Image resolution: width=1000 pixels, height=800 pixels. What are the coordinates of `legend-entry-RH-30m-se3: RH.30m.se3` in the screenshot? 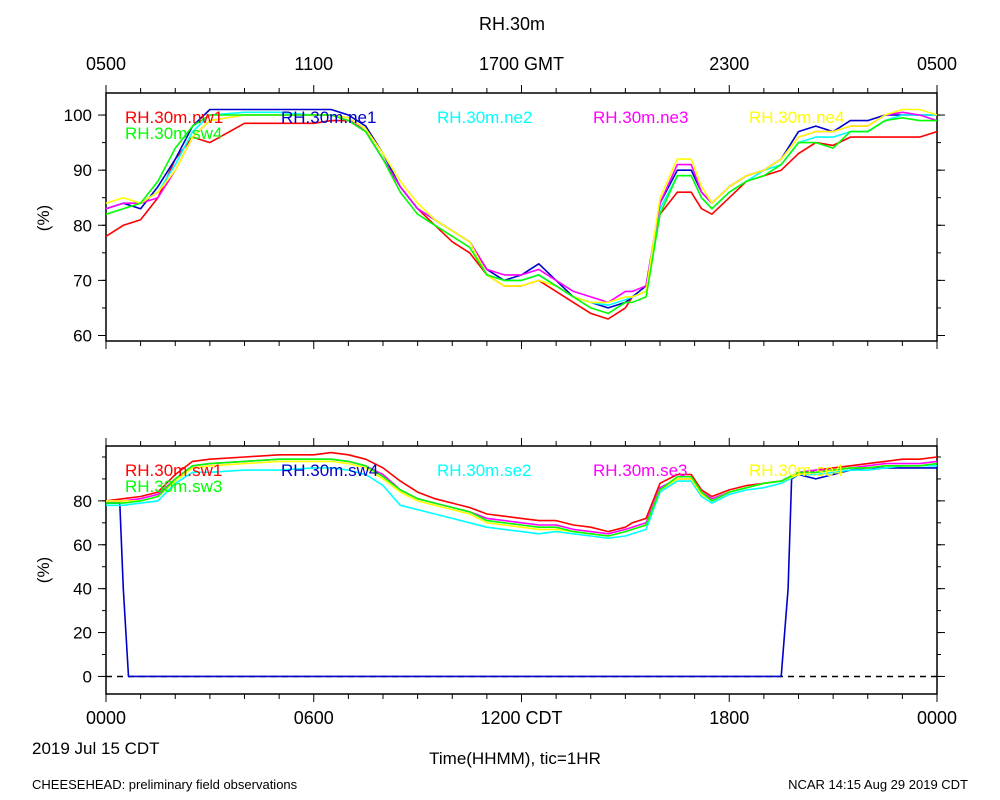 It's located at (640, 470).